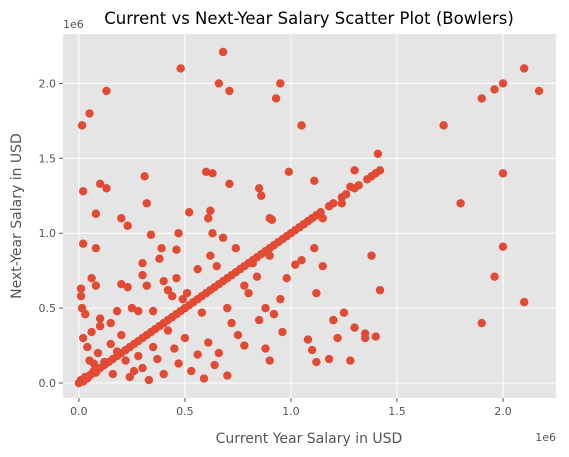 This screenshot has width=569, height=457. Describe the element at coordinates (48, 83) in the screenshot. I see `y-tick-label: 2.0` at that location.